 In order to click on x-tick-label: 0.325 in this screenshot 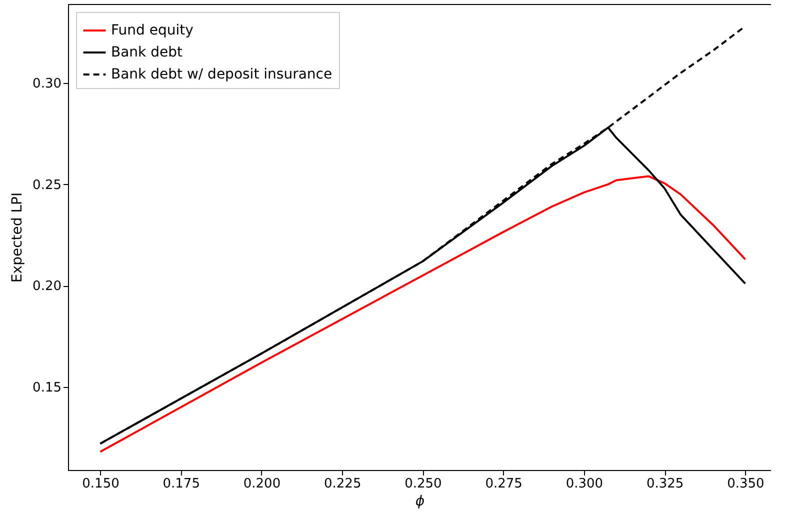, I will do `click(665, 484)`.